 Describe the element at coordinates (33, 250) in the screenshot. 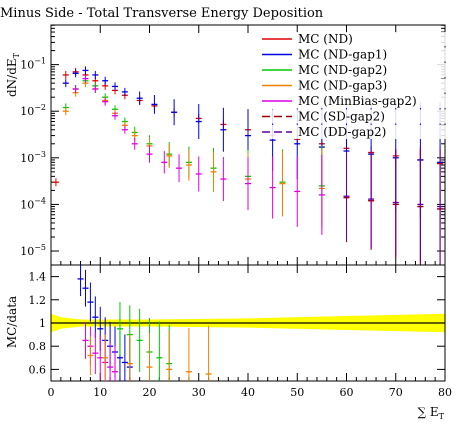

I see `top-y-tick-label: 10⁻⁵` at that location.